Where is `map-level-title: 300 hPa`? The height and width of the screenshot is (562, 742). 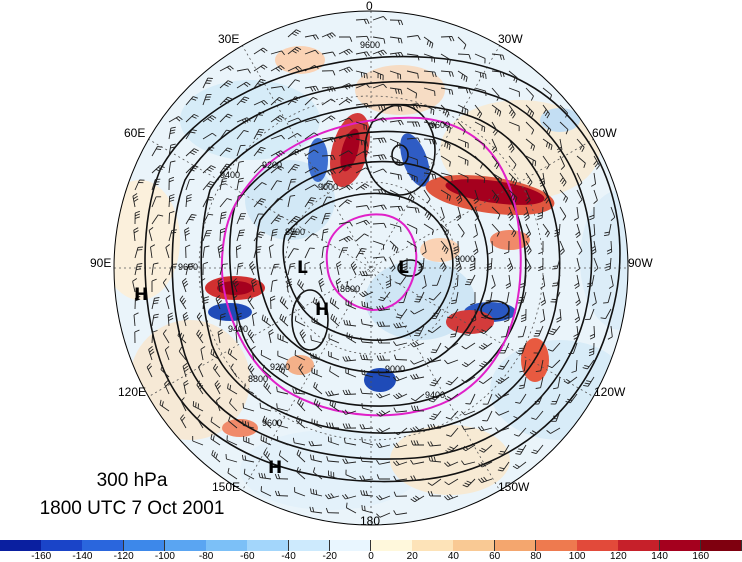 map-level-title: 300 hPa is located at coordinates (132, 481).